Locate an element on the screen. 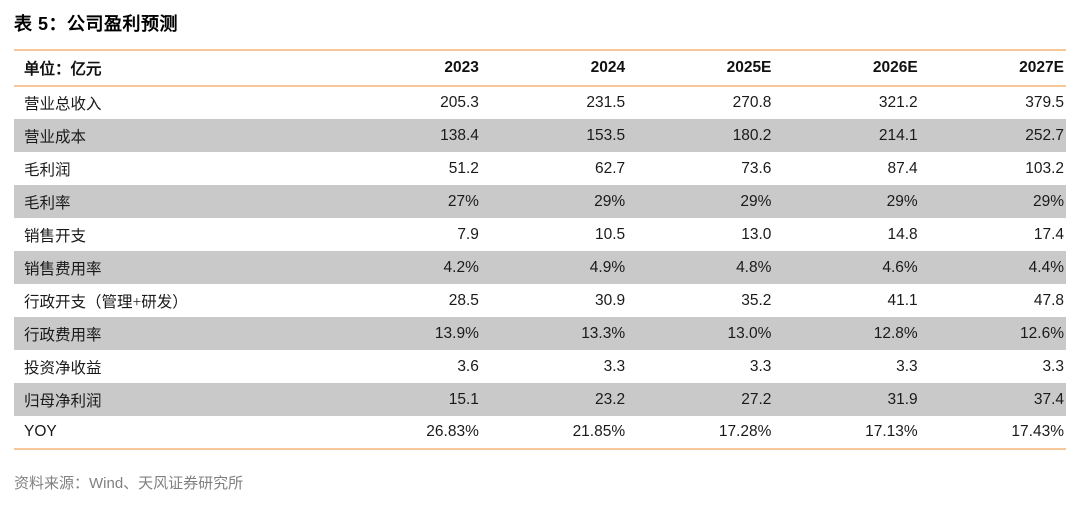 The height and width of the screenshot is (516, 1080). cell-value: 31.9 is located at coordinates (902, 399).